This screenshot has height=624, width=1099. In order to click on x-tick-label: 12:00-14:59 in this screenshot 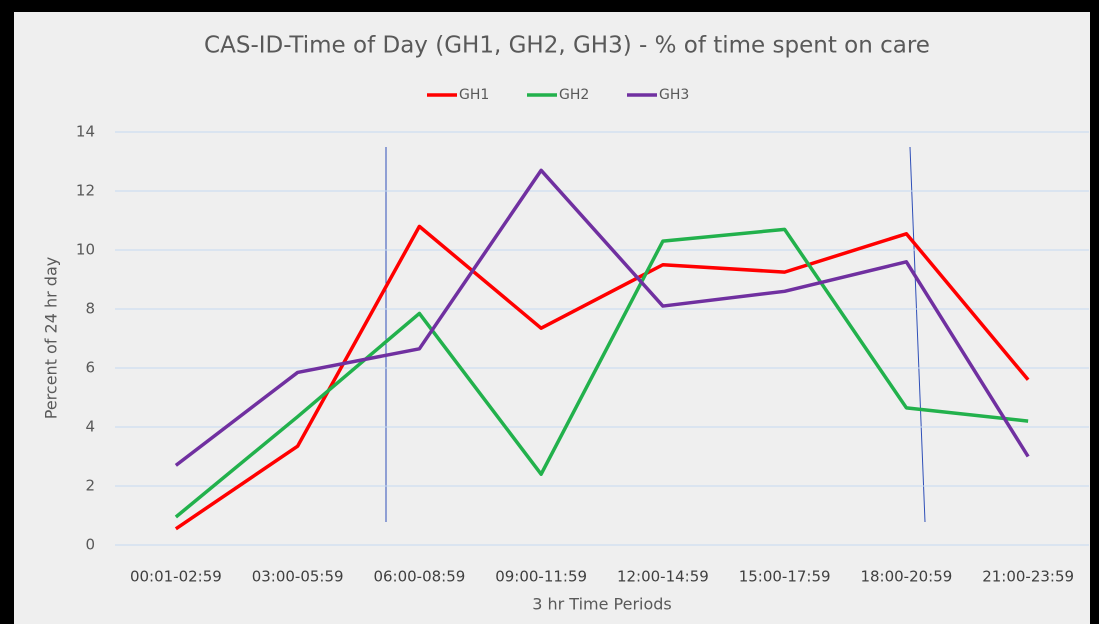, I will do `click(663, 577)`.